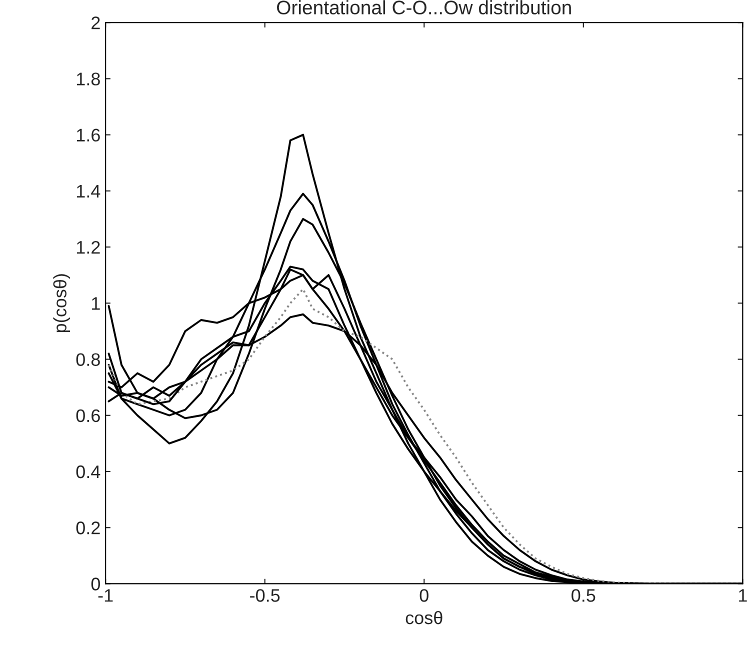  What do you see at coordinates (88, 247) in the screenshot?
I see `y-tick-label: 1.2` at bounding box center [88, 247].